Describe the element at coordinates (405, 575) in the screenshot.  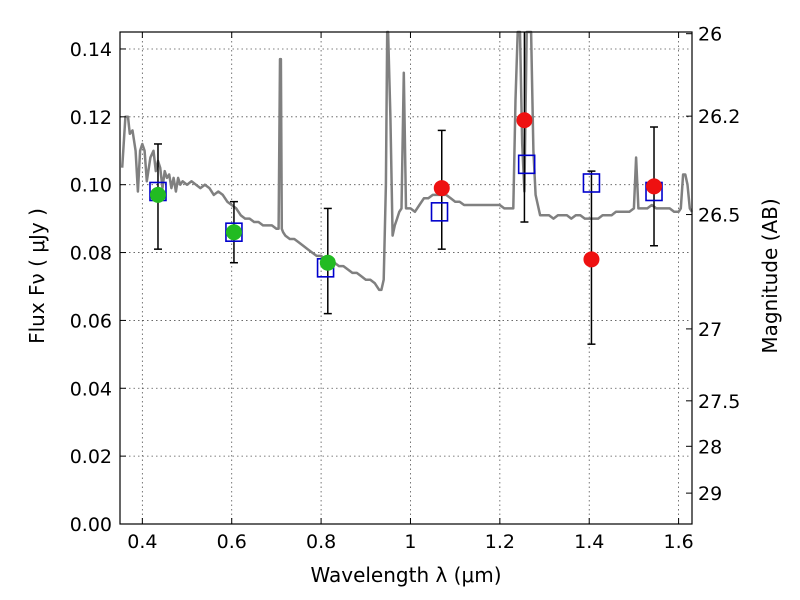
I see `x-axis-label: Wavelength λ (μm)` at that location.